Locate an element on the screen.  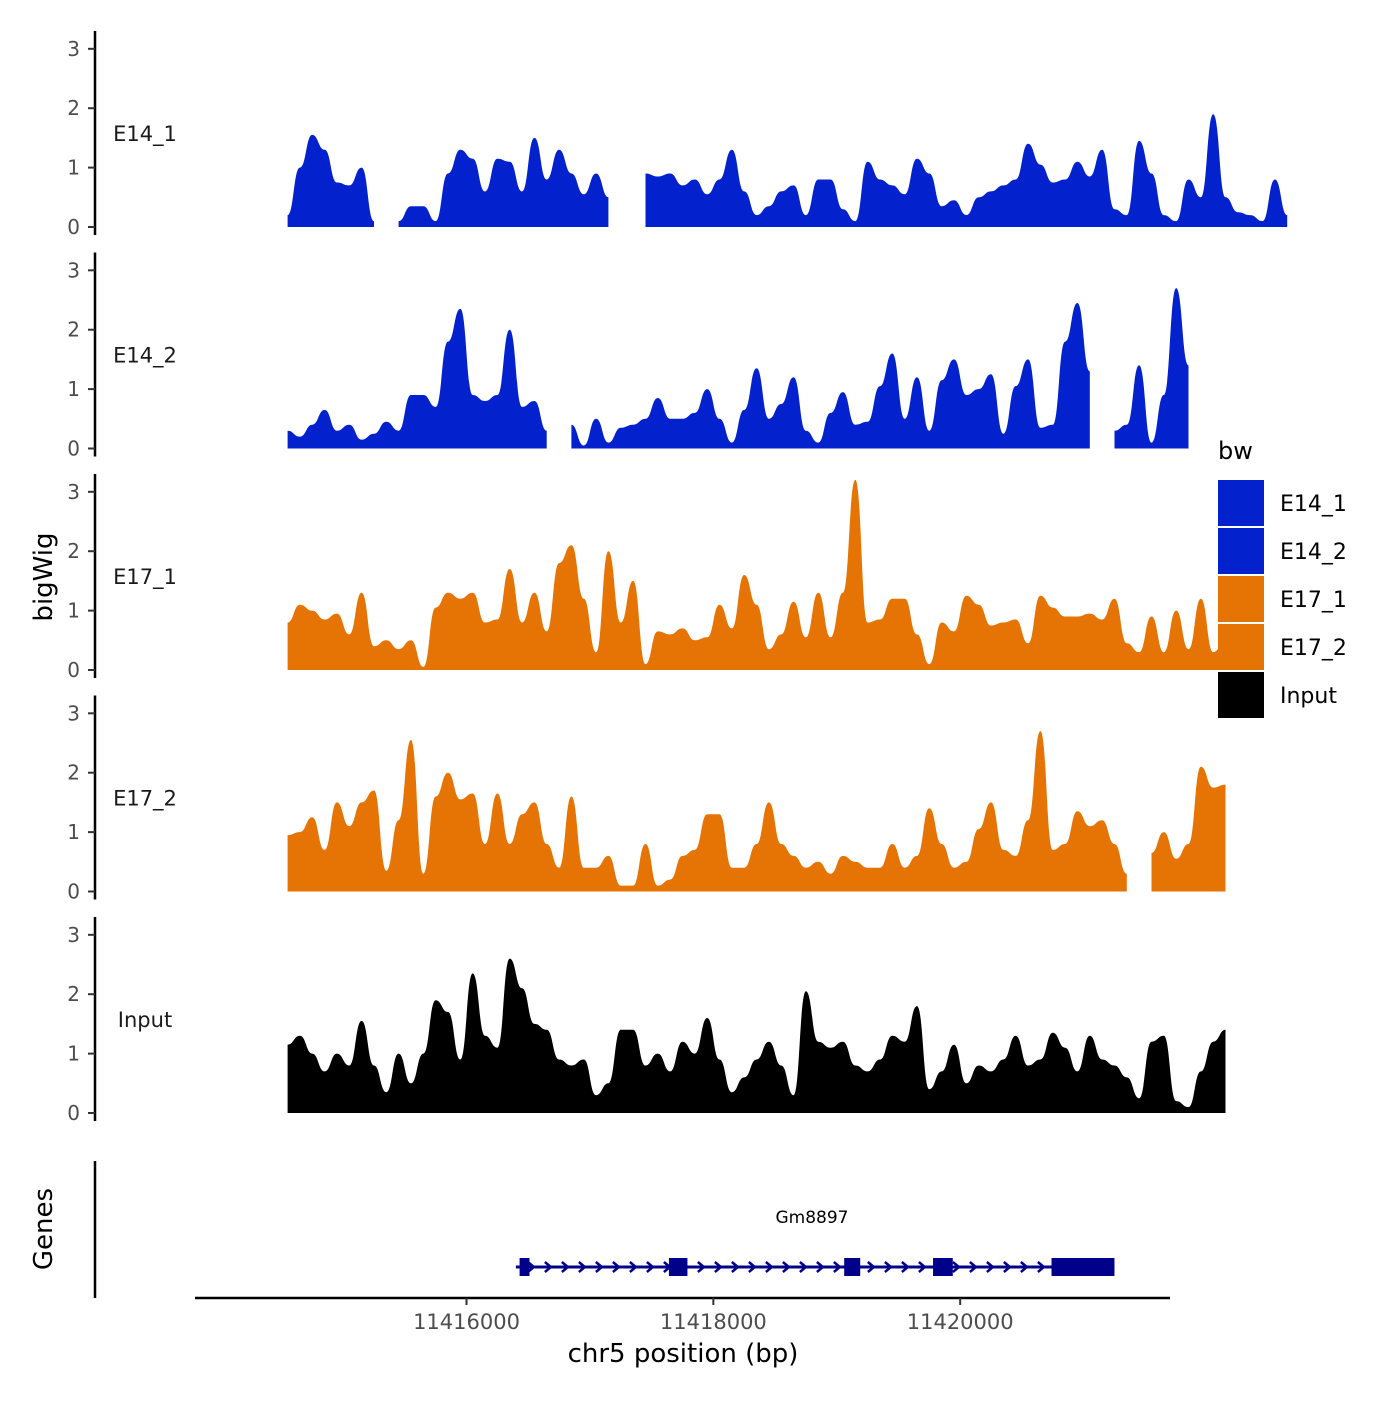
gene-name: Gm8897 is located at coordinates (812, 1218).